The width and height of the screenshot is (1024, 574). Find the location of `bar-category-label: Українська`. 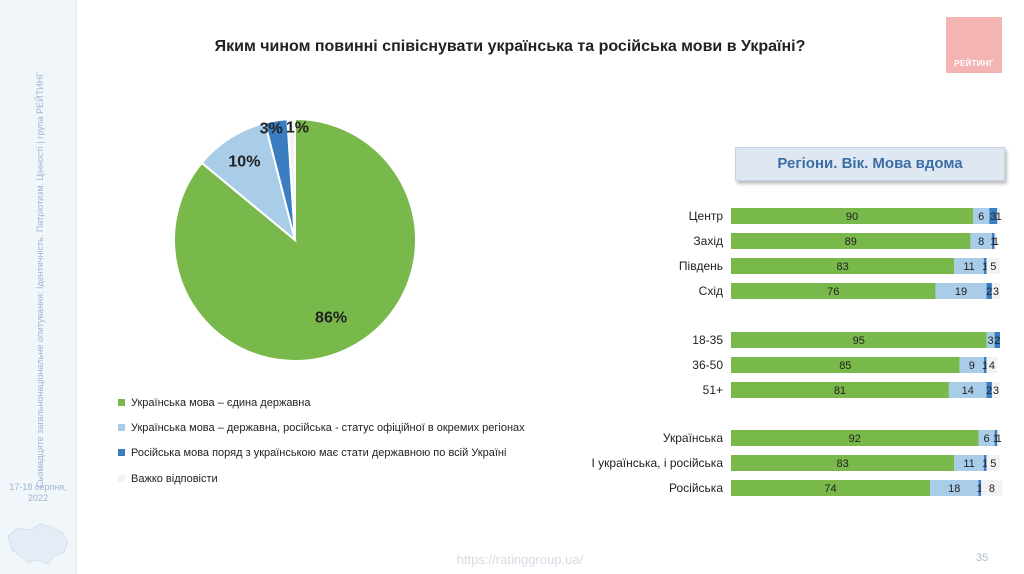

bar-category-label: Українська is located at coordinates (693, 438).